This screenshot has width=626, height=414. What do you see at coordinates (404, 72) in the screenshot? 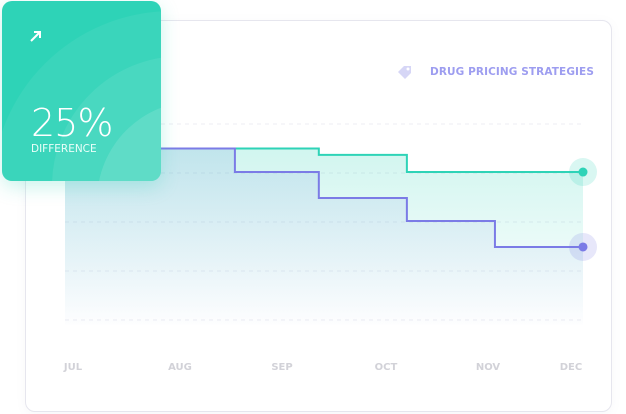
I see `tag-icon` at bounding box center [404, 72].